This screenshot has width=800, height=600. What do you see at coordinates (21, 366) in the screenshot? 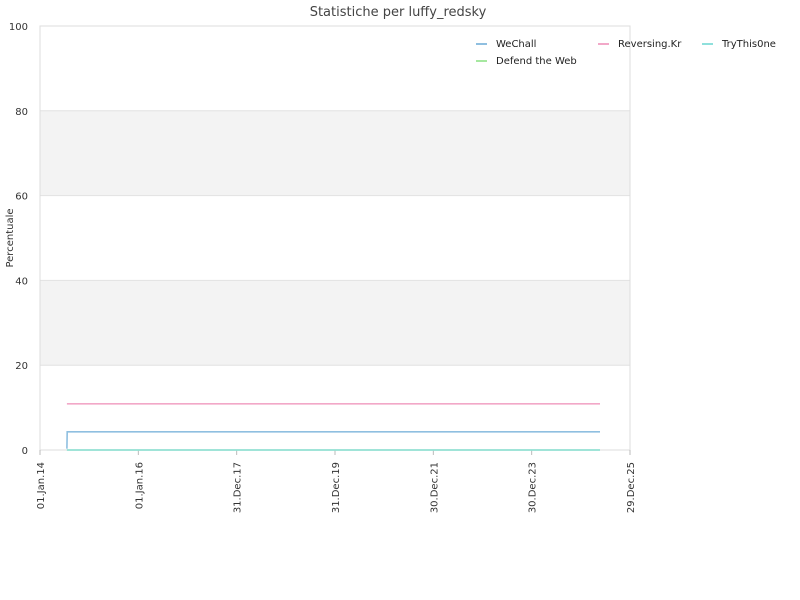
I see `y-tick-label: 20` at bounding box center [21, 366].